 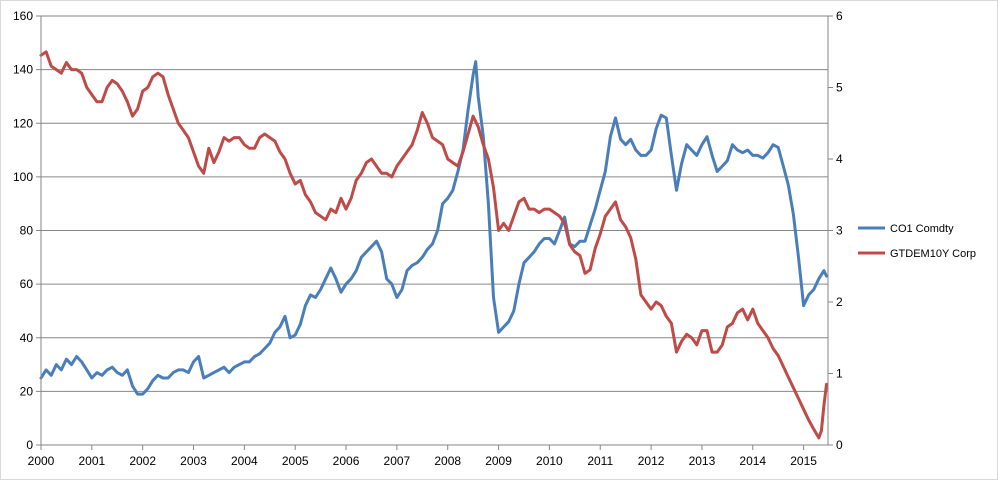 I want to click on x-tick-label: 2009, so click(x=498, y=461).